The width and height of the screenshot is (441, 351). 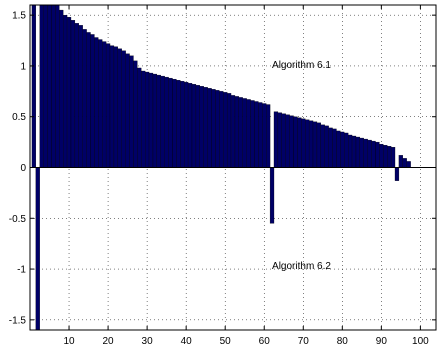 What do you see at coordinates (301, 266) in the screenshot?
I see `annotation-label: Algorithm 6.2` at bounding box center [301, 266].